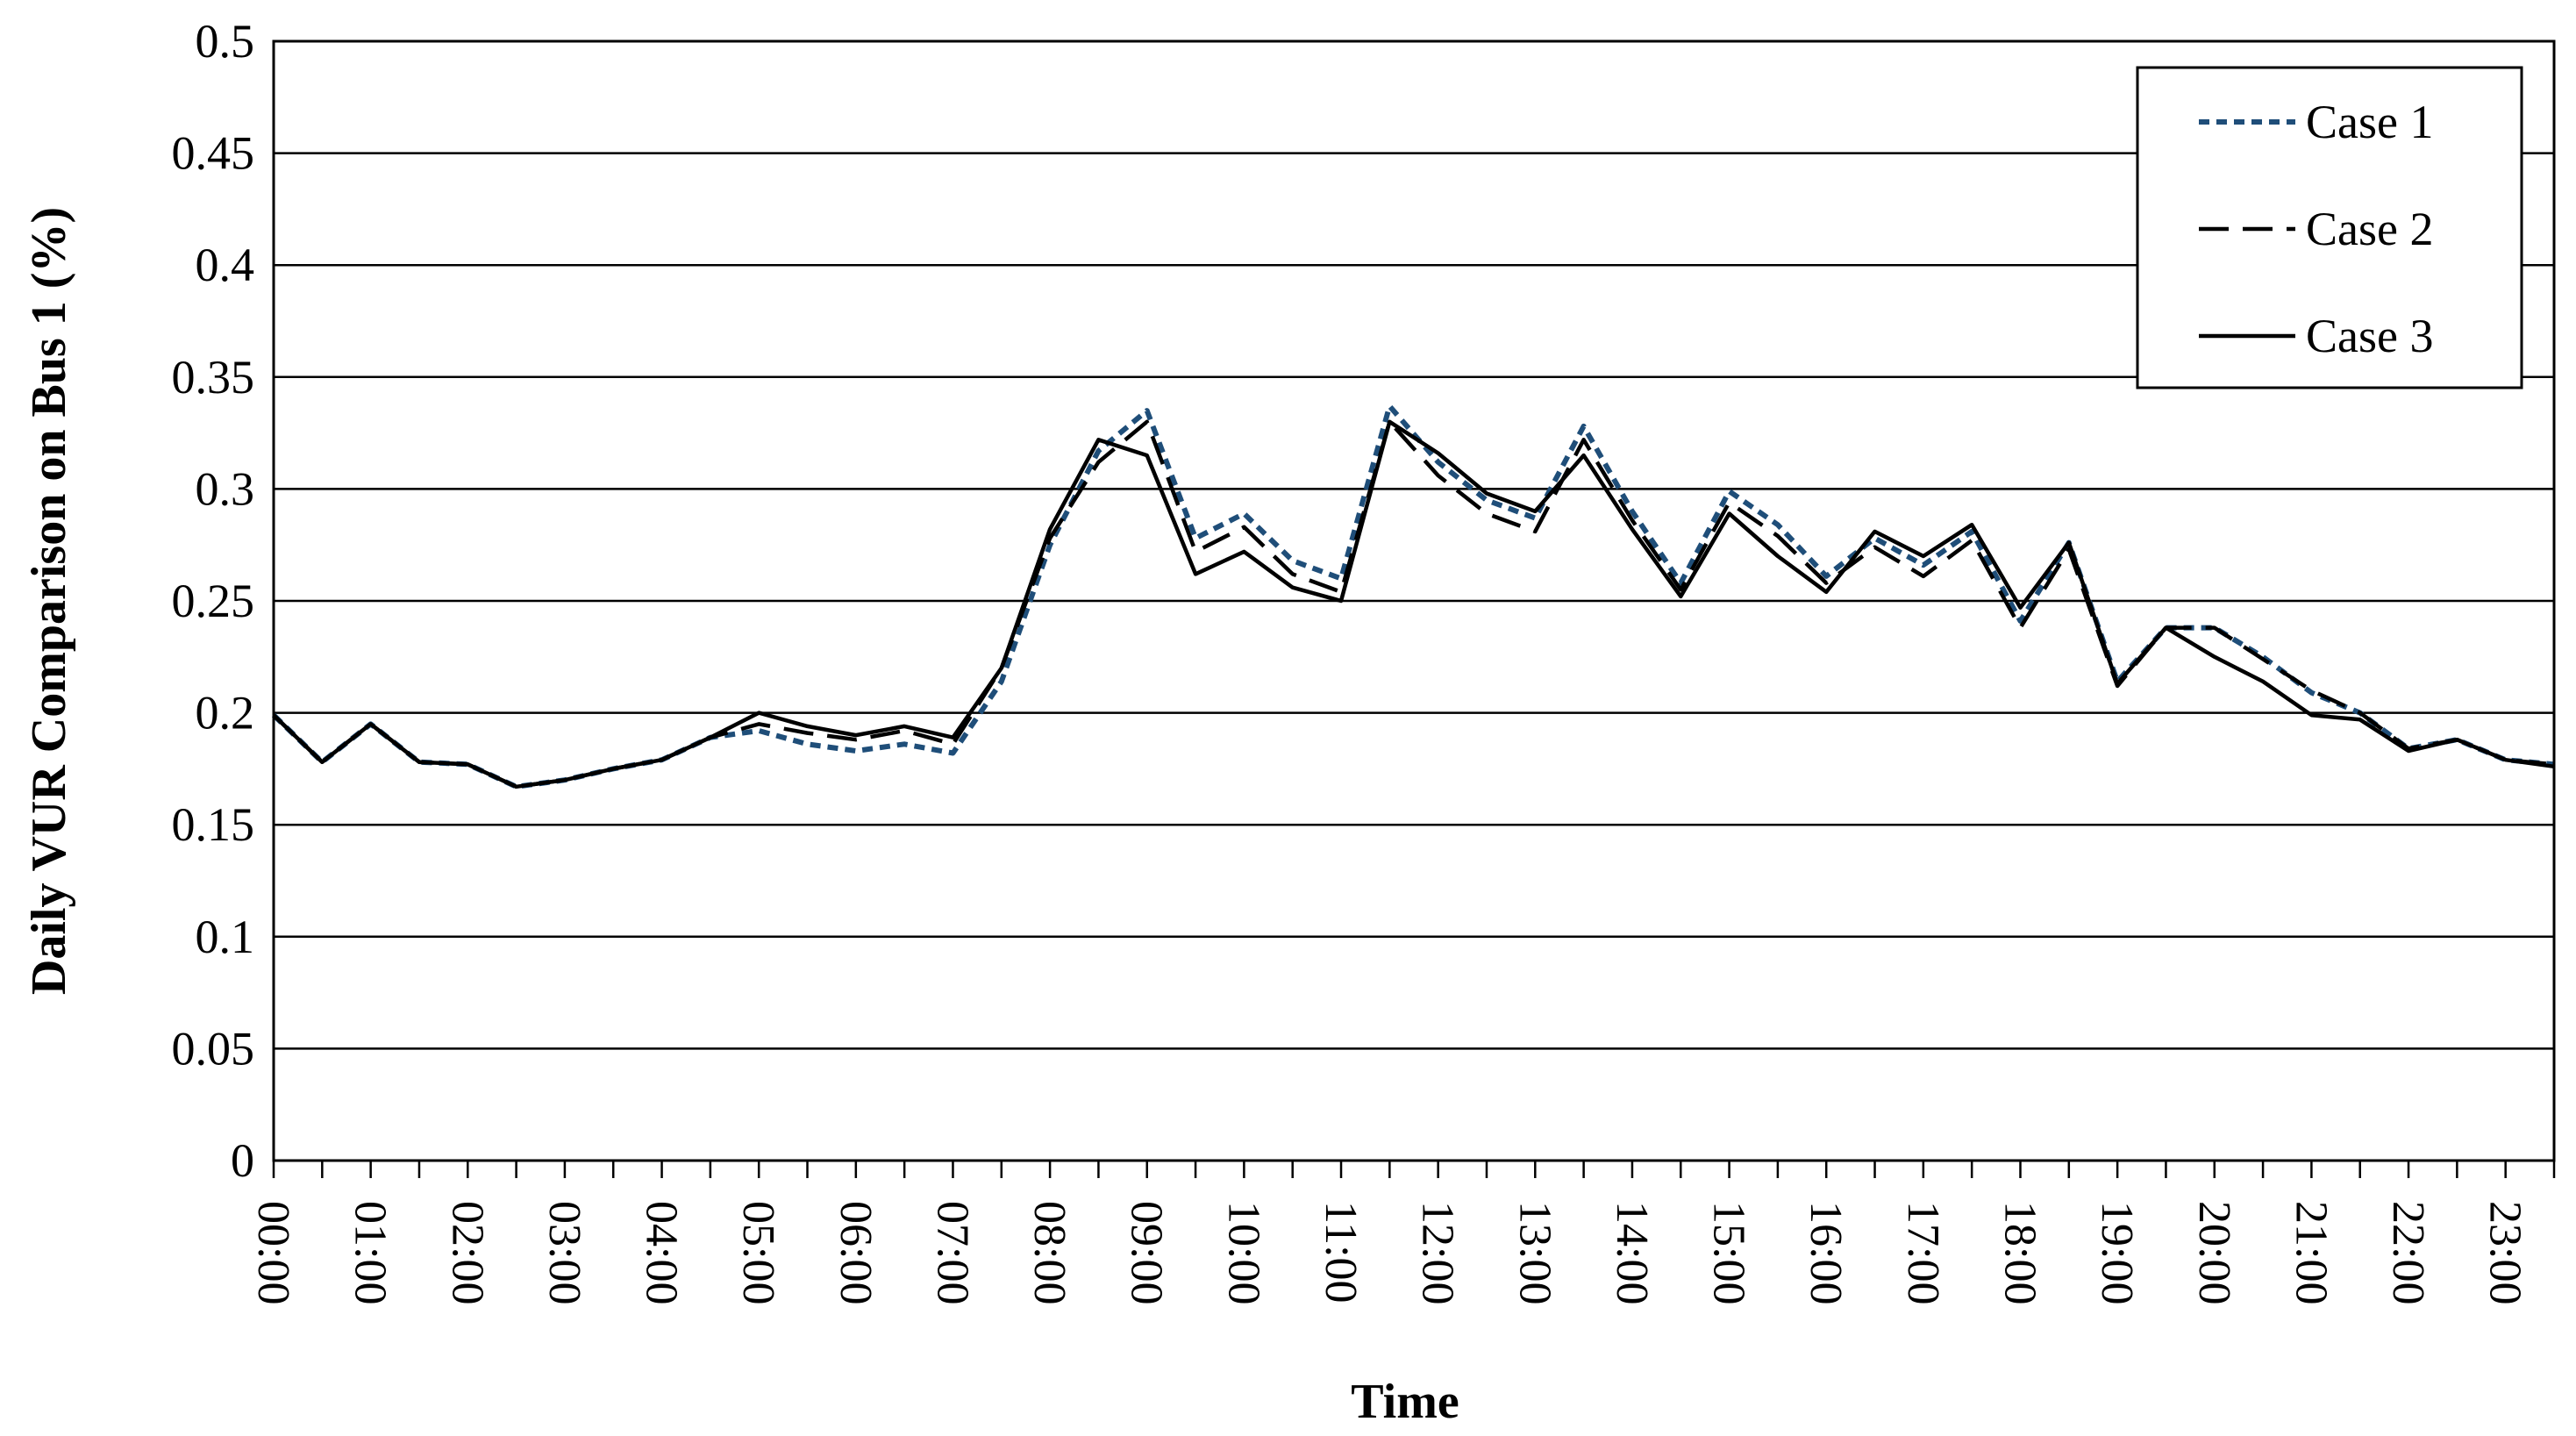  I want to click on legend-label-1: Case 1, so click(2370, 122).